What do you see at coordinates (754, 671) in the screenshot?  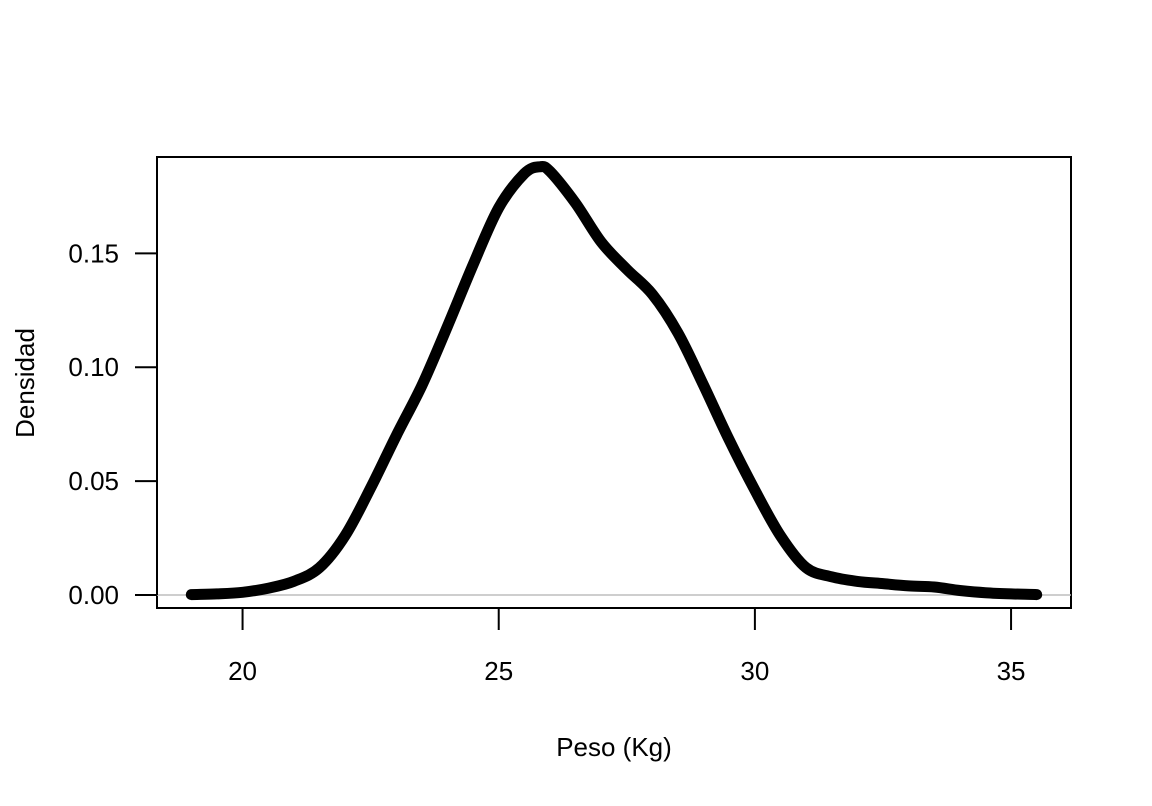 I see `x-tick-label: 30` at bounding box center [754, 671].